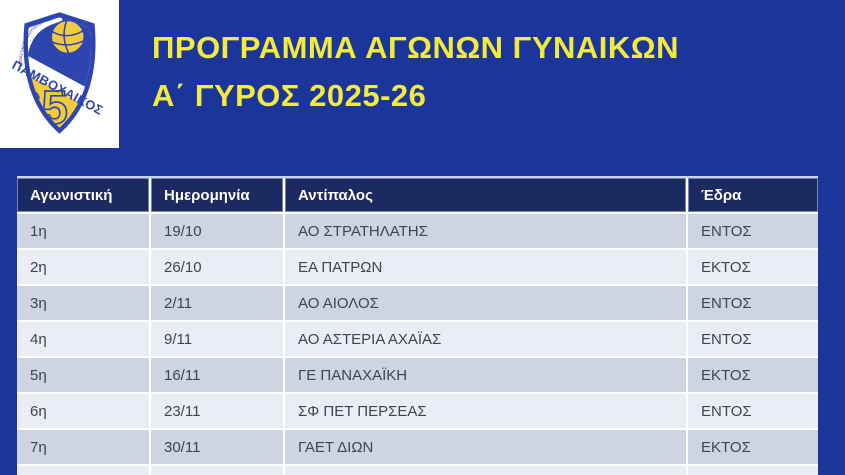  I want to click on cell-venue, so click(753, 470).